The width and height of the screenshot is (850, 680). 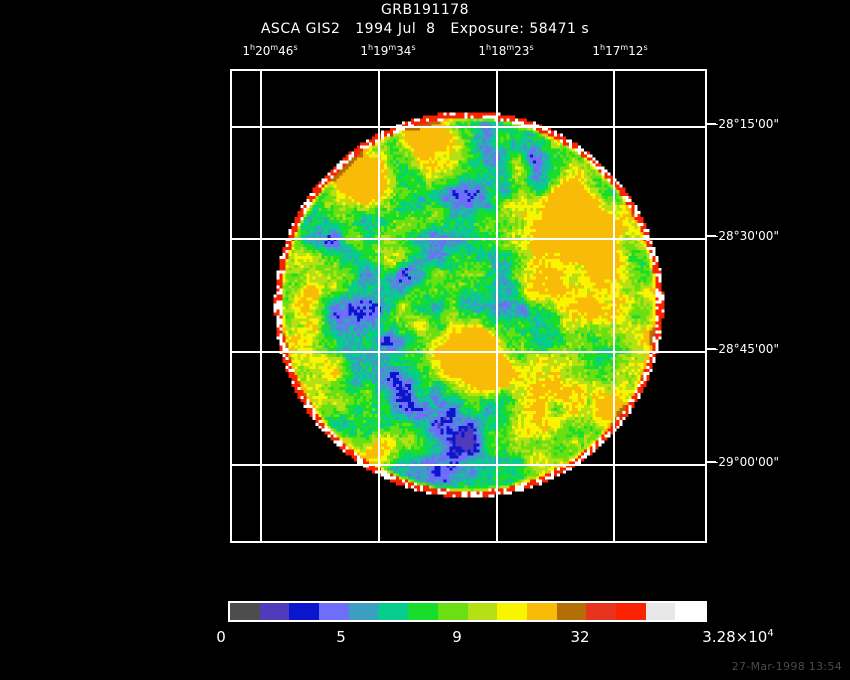 I want to click on colorbar-tick-label-1: 5, so click(x=341, y=637).